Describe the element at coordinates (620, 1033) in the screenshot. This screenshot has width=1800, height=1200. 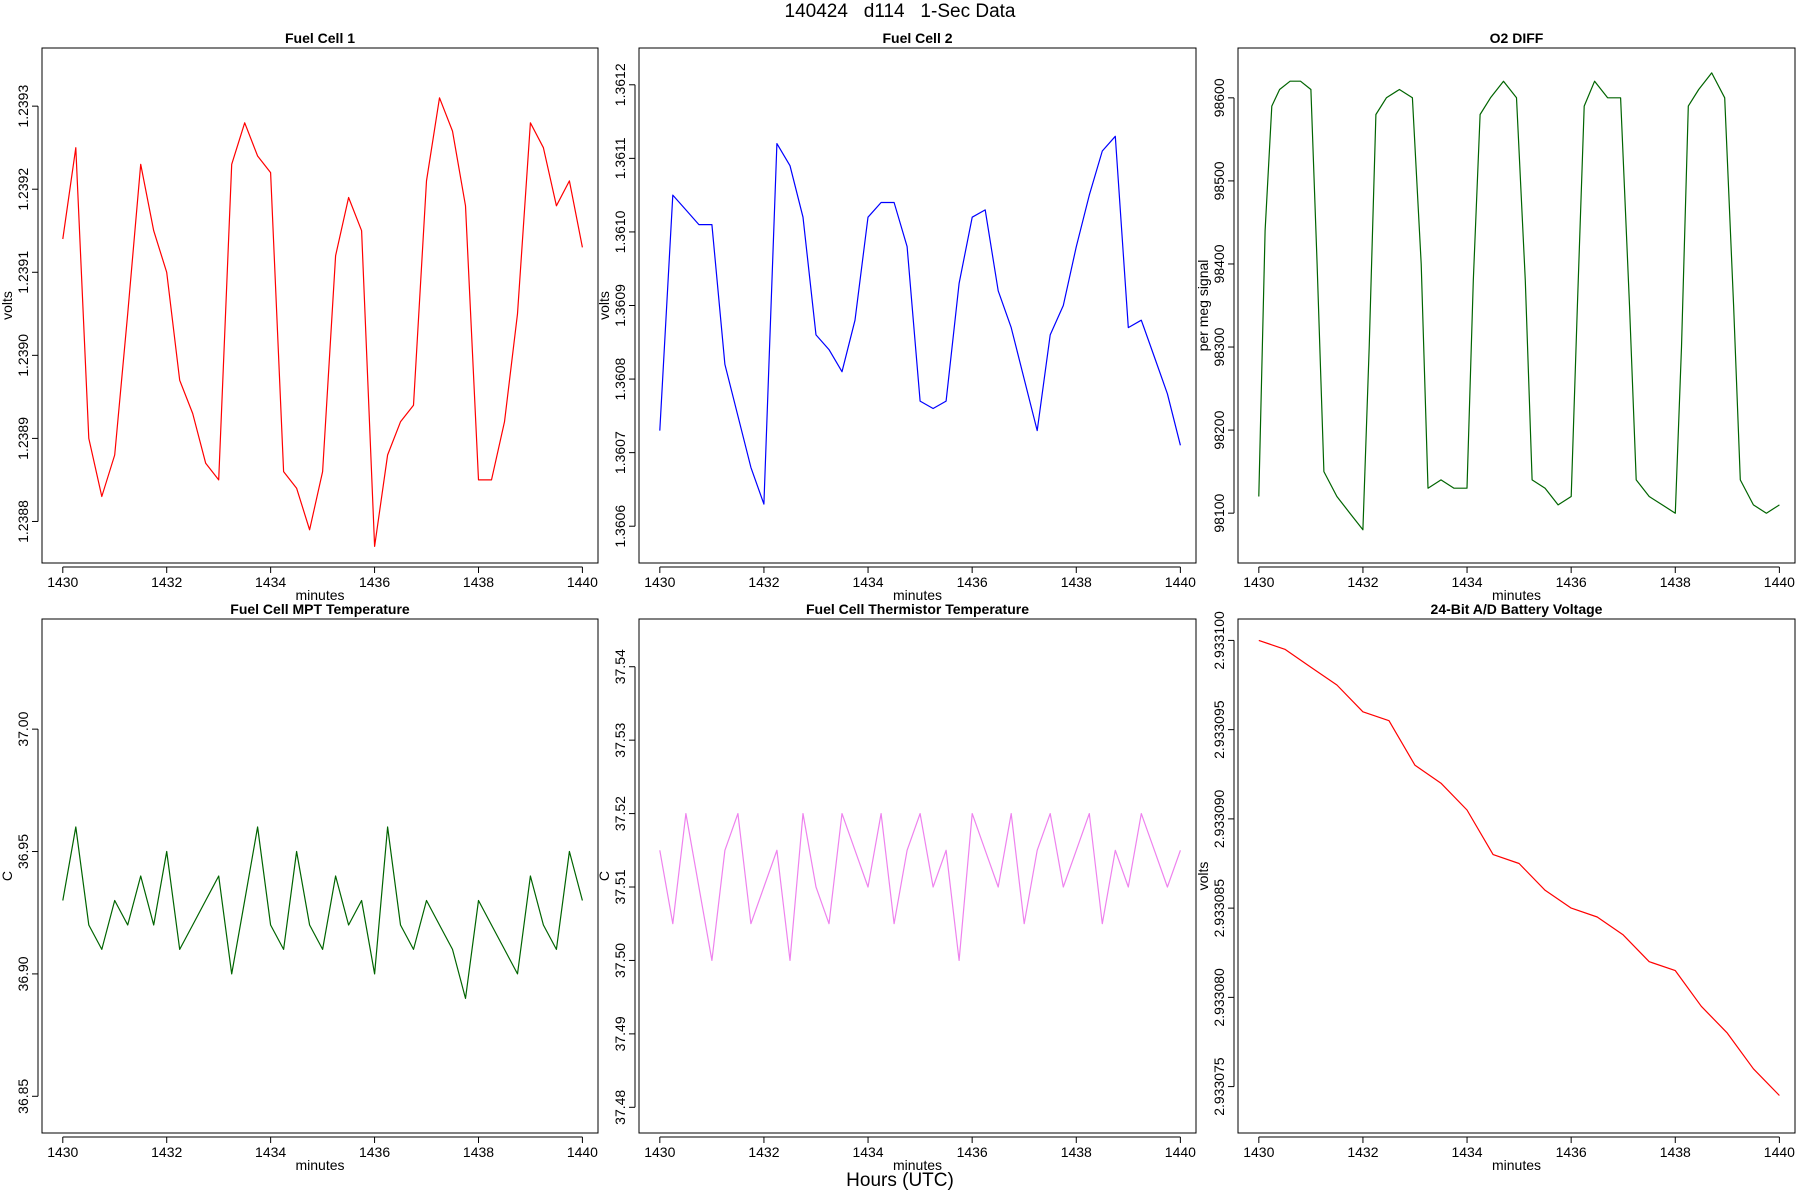
I see `y-tick-label: 37.49` at that location.